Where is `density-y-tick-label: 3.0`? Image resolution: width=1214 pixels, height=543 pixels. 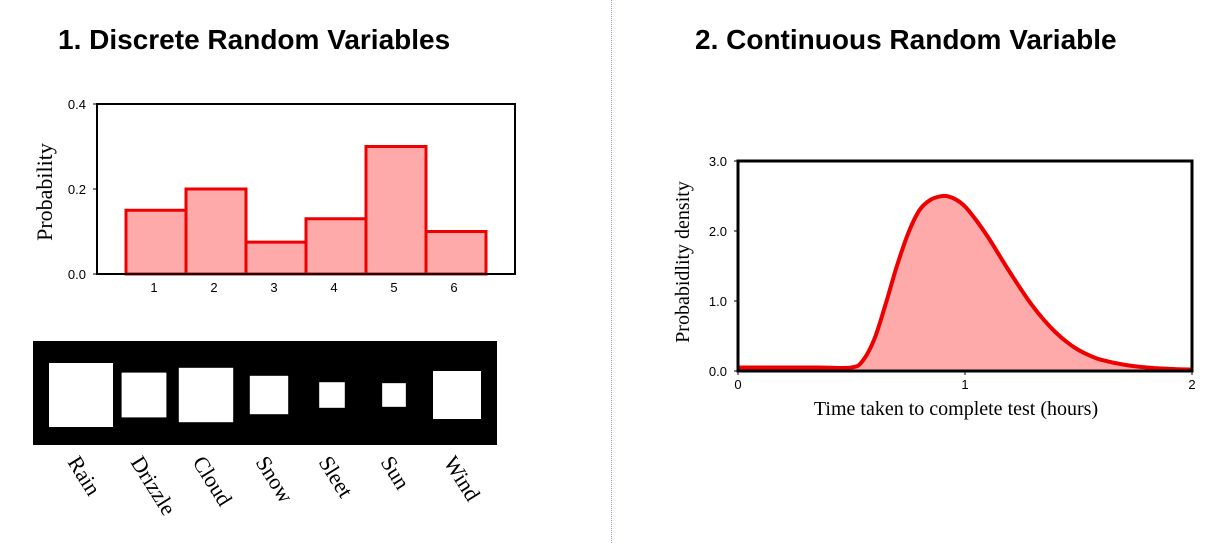 density-y-tick-label: 3.0 is located at coordinates (718, 161).